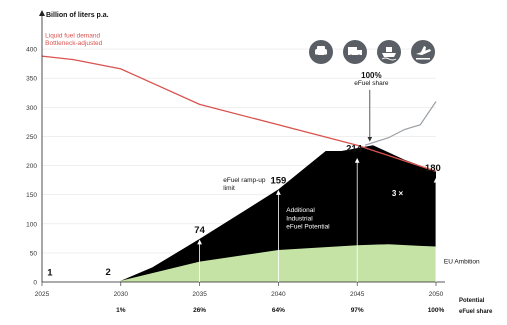 This screenshot has width=507, height=325. I want to click on annotation-label: Additional, so click(300, 210).